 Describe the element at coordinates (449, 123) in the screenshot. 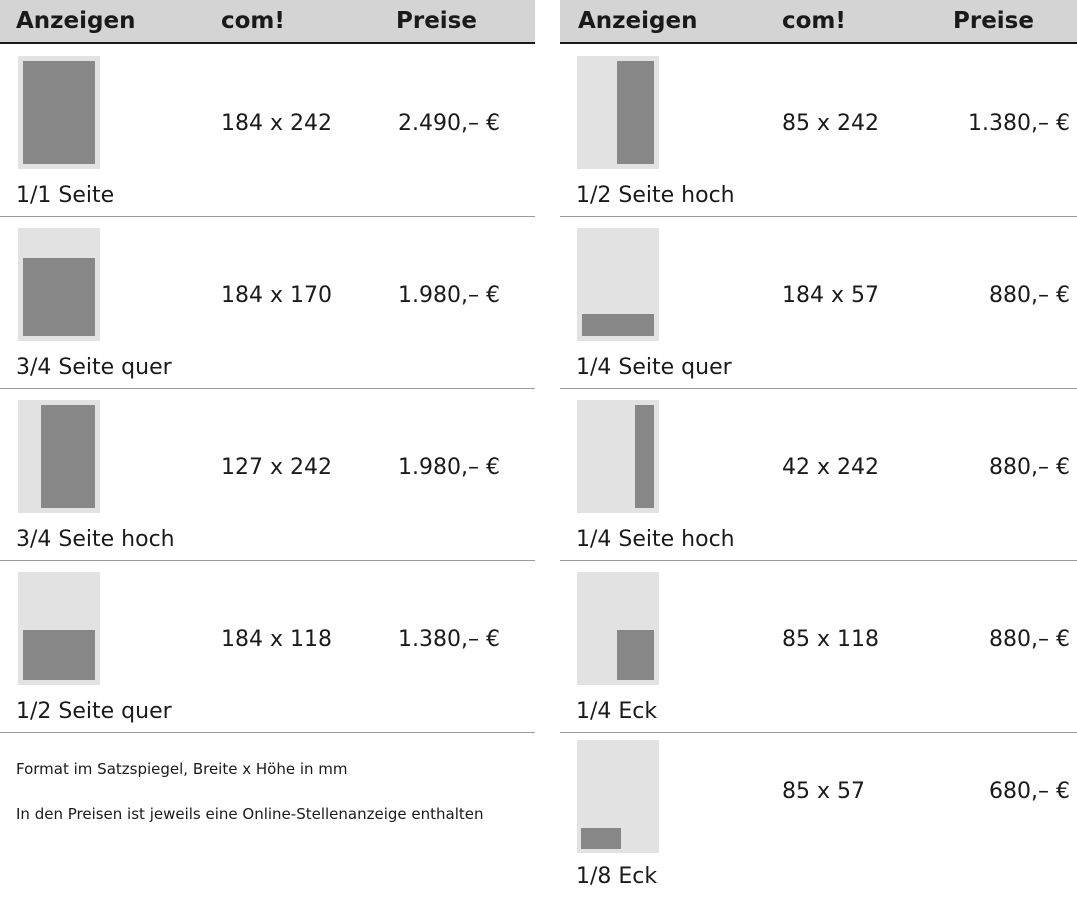

I see `ad-price: 2.490,– €` at that location.